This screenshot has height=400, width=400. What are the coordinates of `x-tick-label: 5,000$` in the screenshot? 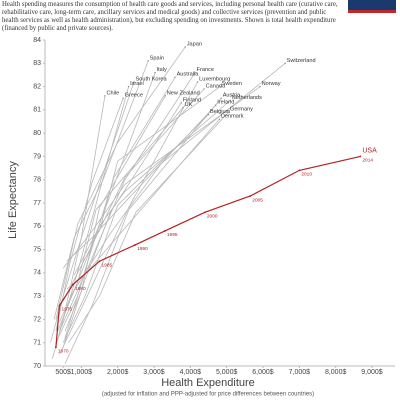 It's located at (227, 372).